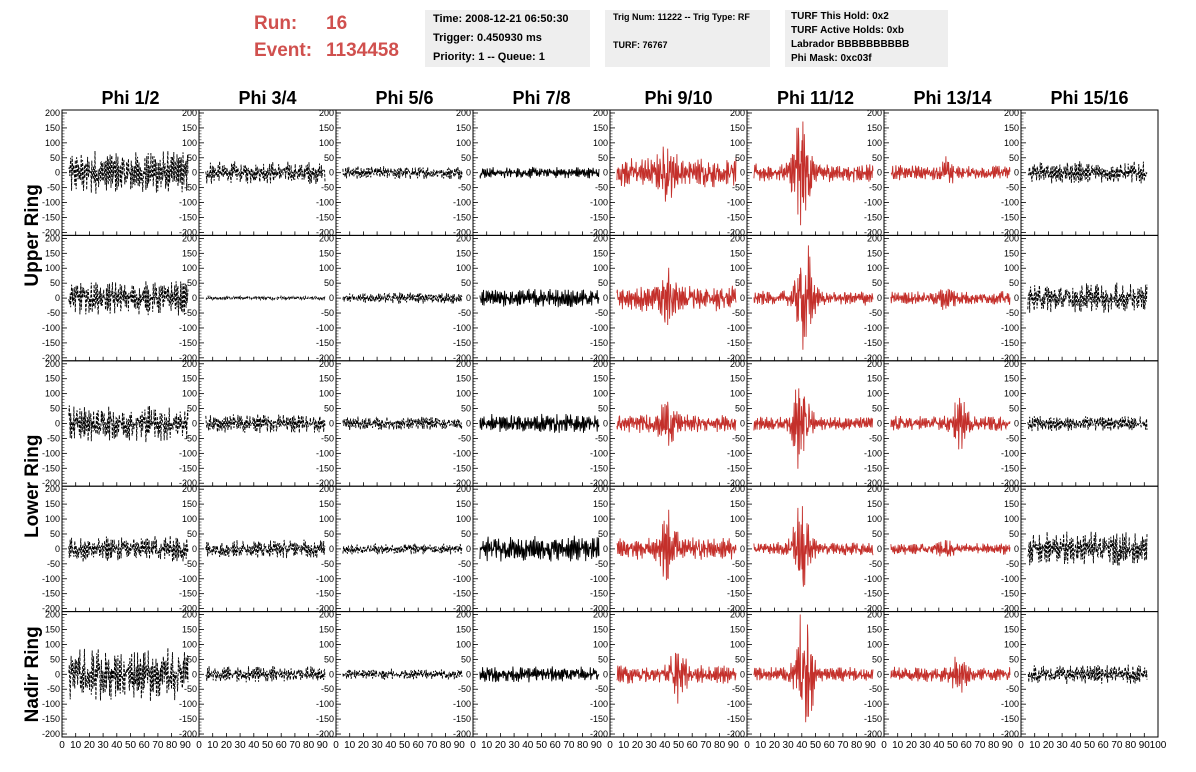 The width and height of the screenshot is (1196, 772). What do you see at coordinates (840, 16) in the screenshot?
I see `turf-hold-text: TURF This Hold: 0x2` at bounding box center [840, 16].